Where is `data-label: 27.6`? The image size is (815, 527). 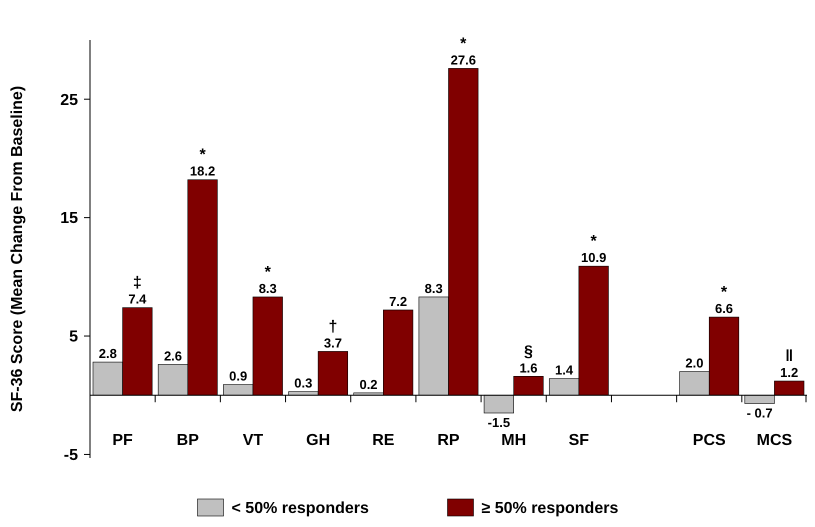 data-label: 27.6 is located at coordinates (463, 60).